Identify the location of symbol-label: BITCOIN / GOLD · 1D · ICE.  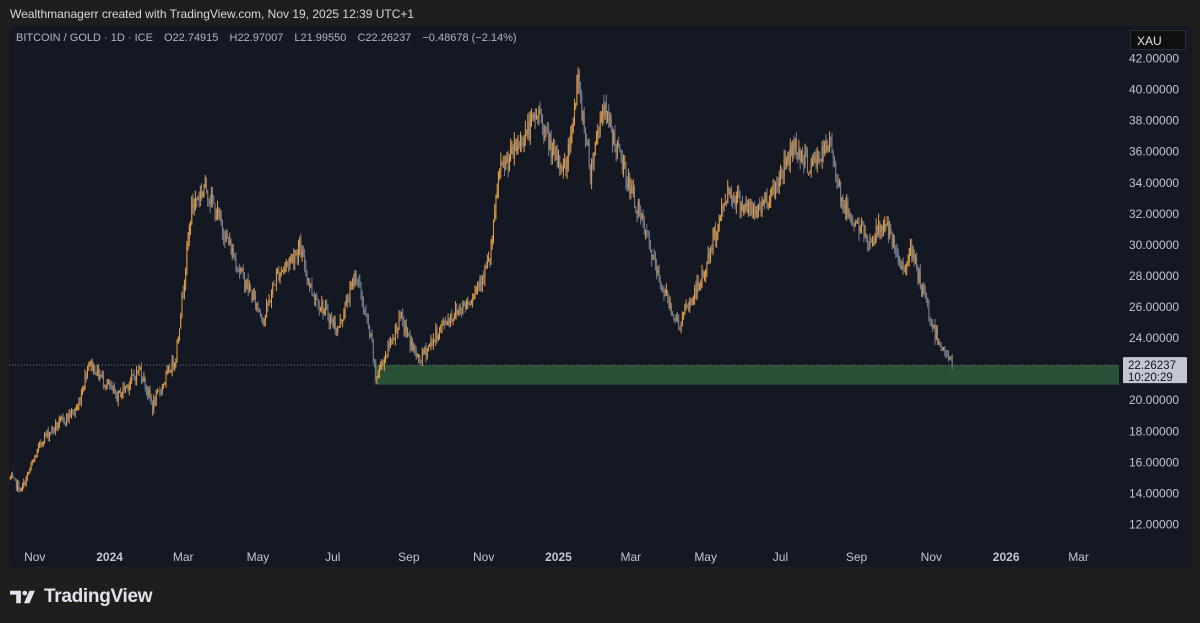
(84, 38).